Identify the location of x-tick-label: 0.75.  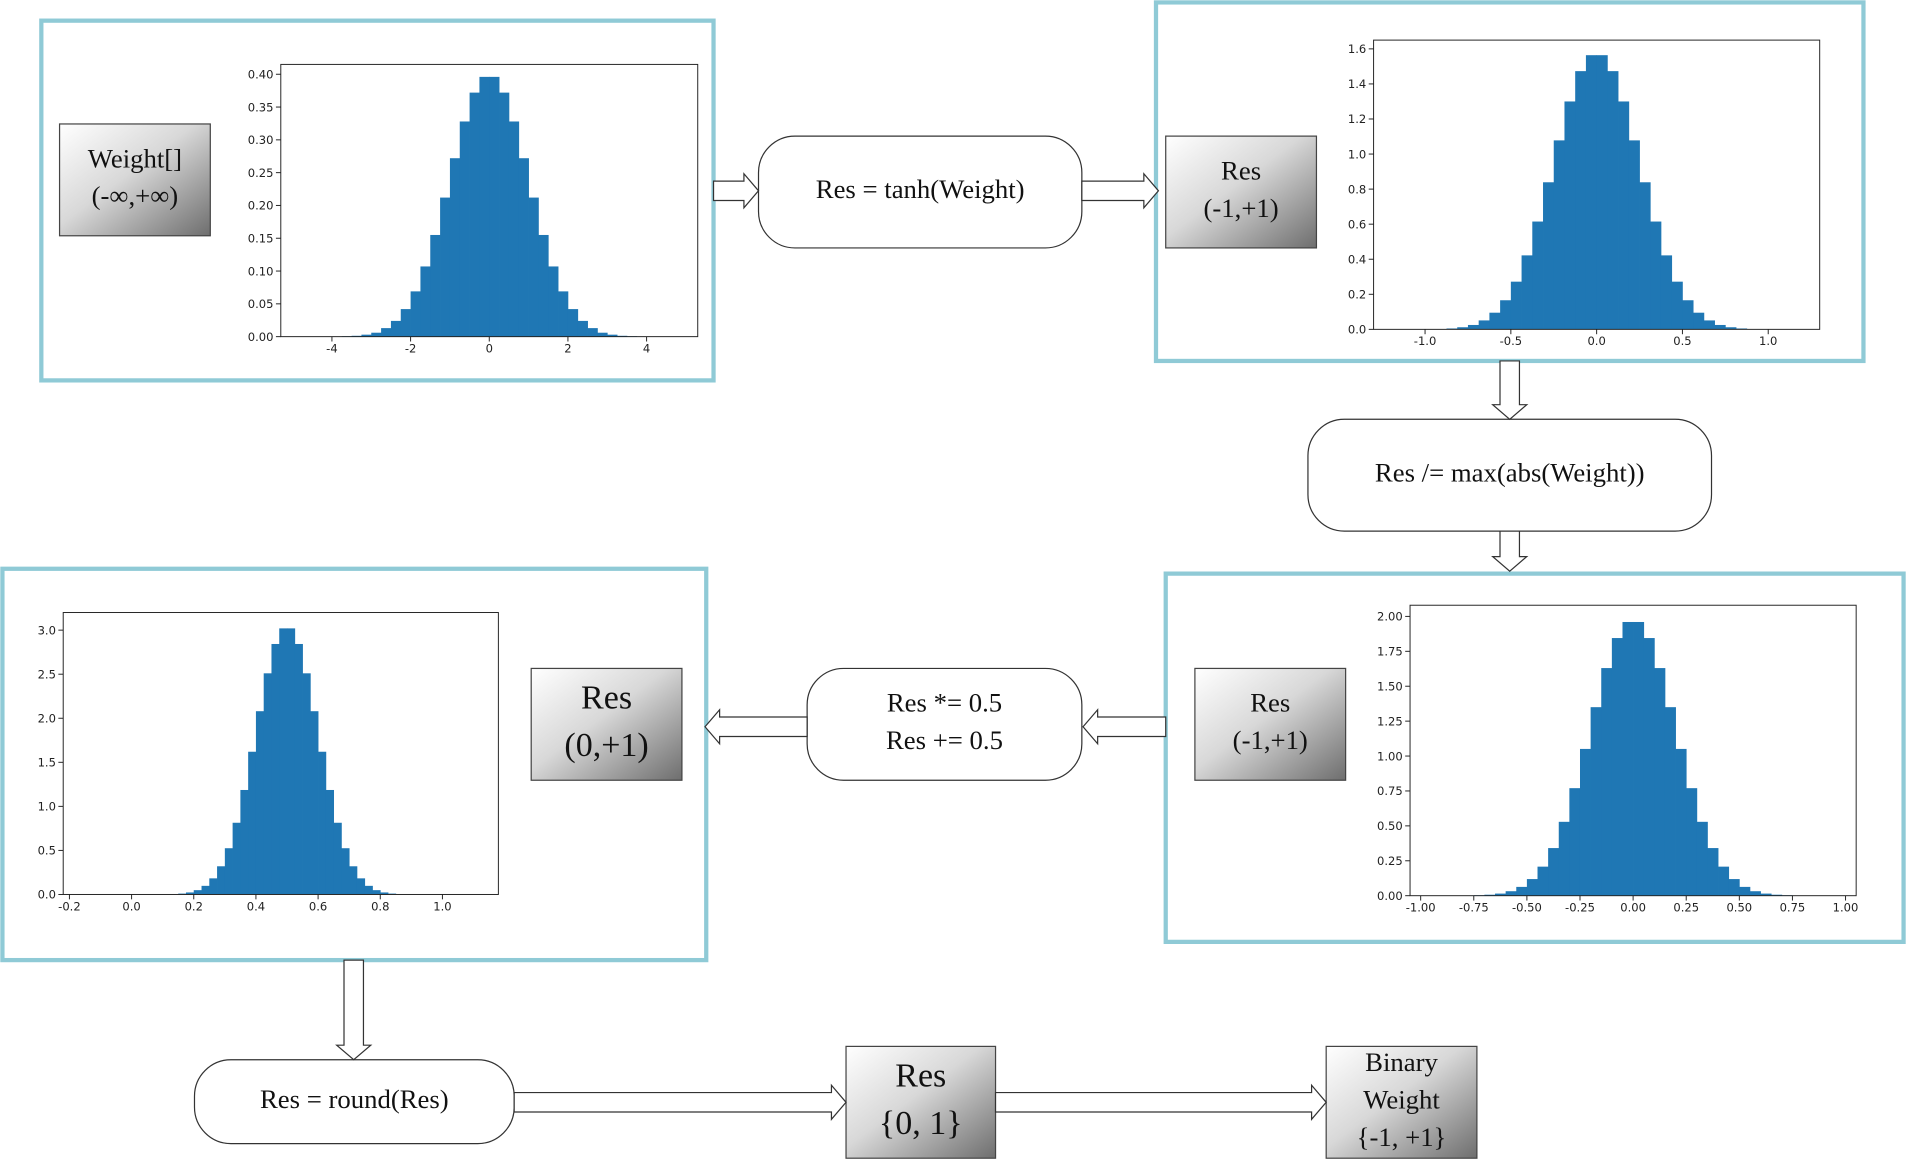
(1793, 907).